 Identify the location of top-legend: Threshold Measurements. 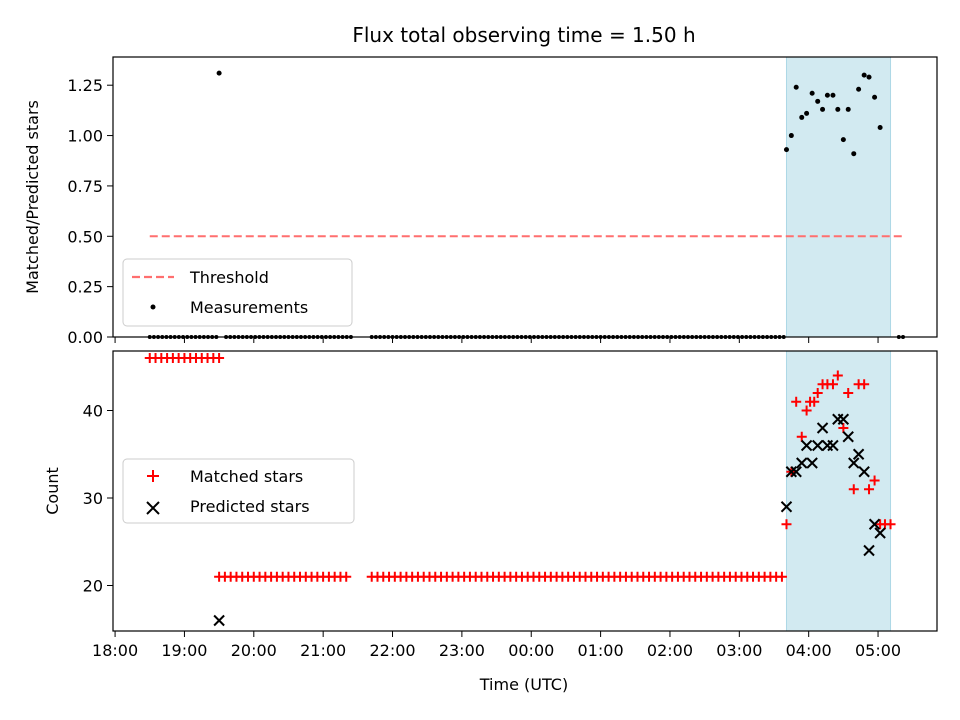
(237, 292).